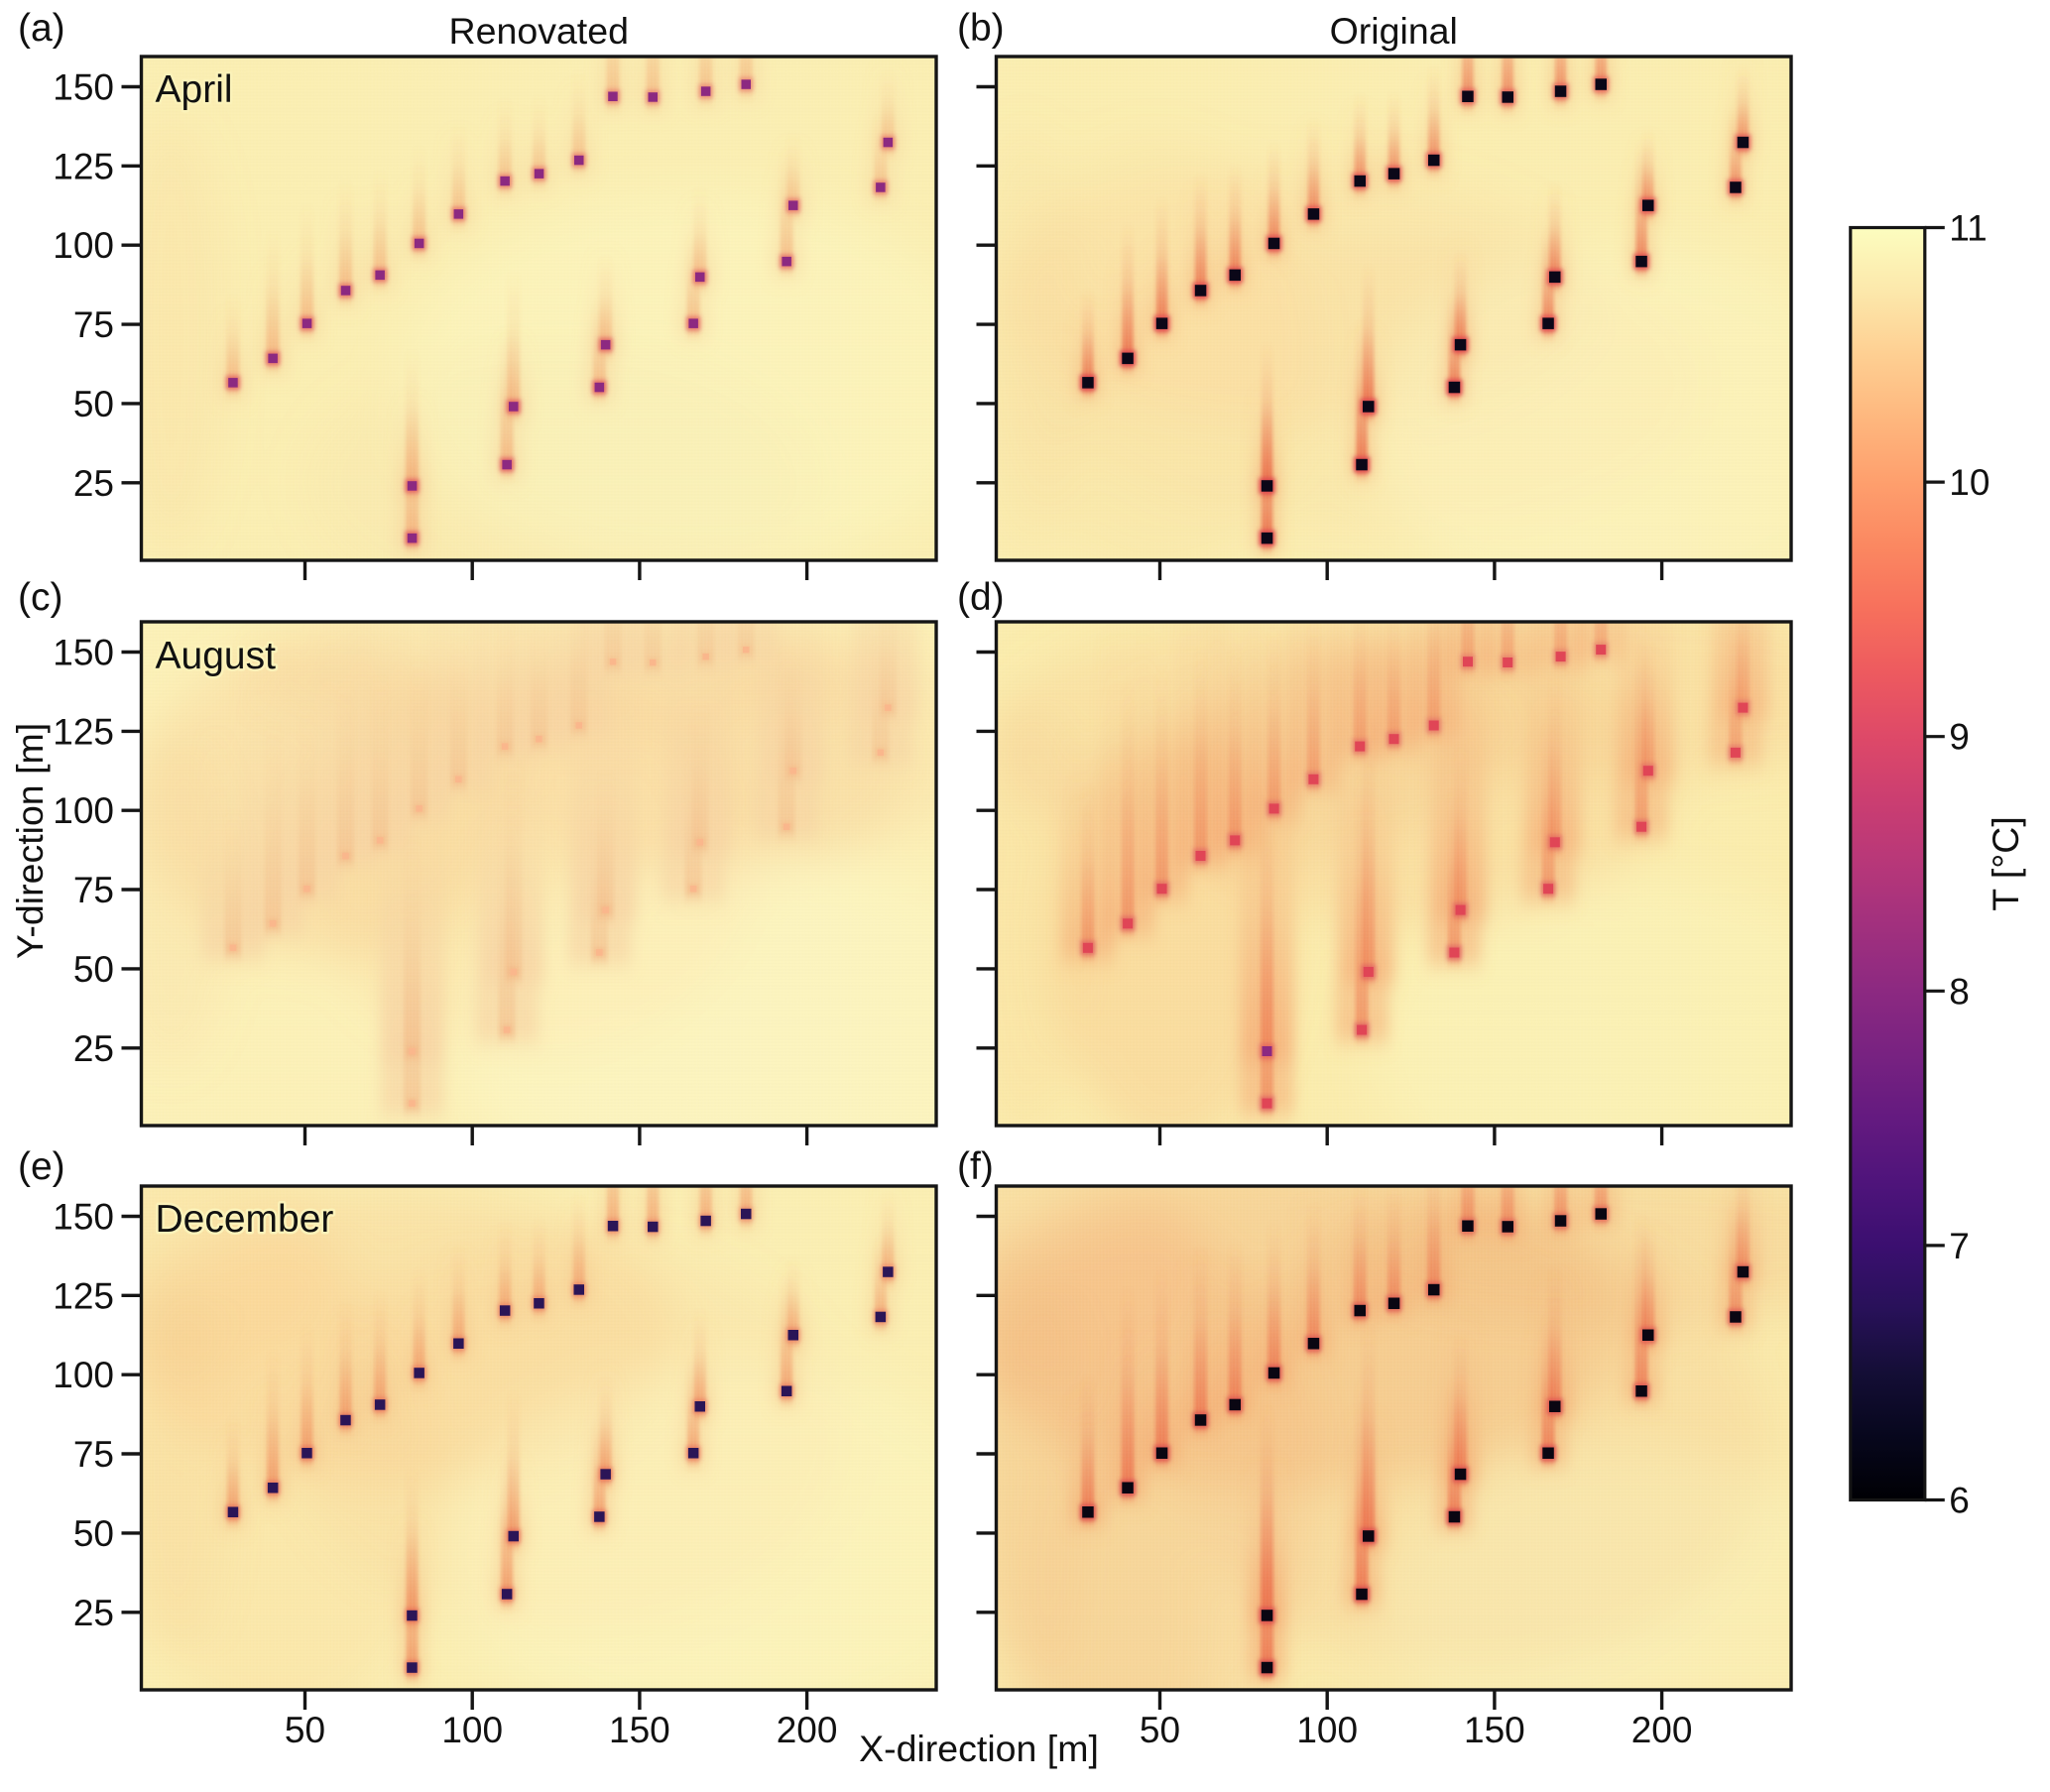  Describe the element at coordinates (2006, 864) in the screenshot. I see `svg-text: T [°C]` at that location.